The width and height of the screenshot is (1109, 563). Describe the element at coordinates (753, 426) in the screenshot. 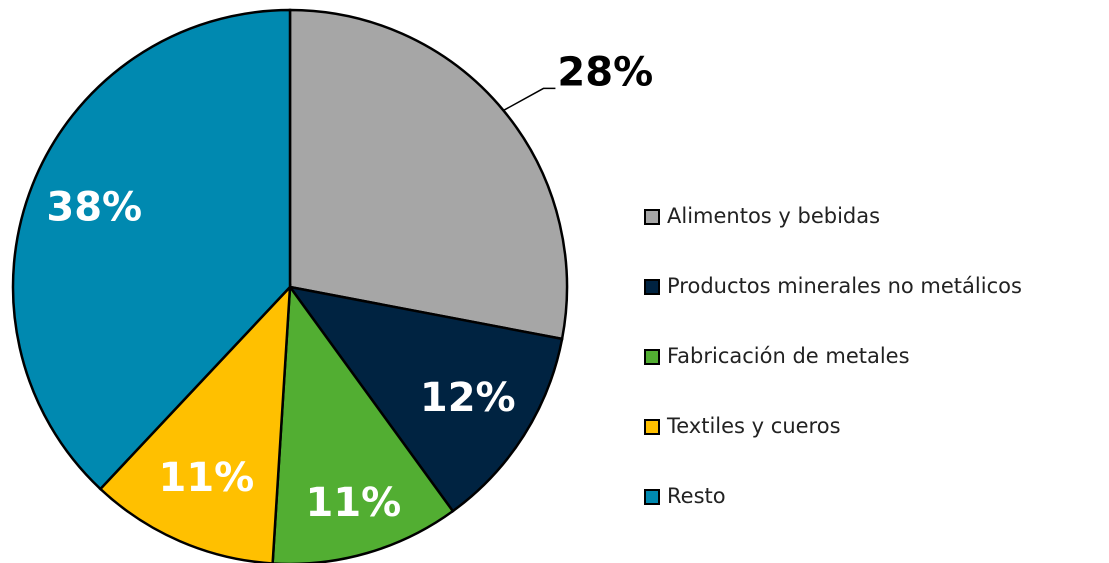

I see `legend-label: Textiles y cueros` at that location.